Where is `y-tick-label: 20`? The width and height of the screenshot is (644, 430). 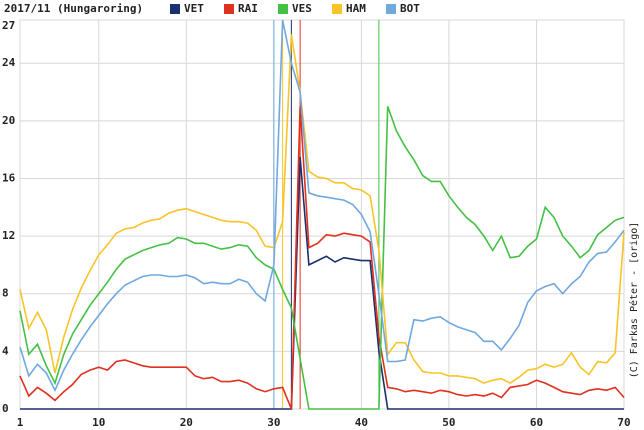
y-tick-label: 20 is located at coordinates (8, 120).